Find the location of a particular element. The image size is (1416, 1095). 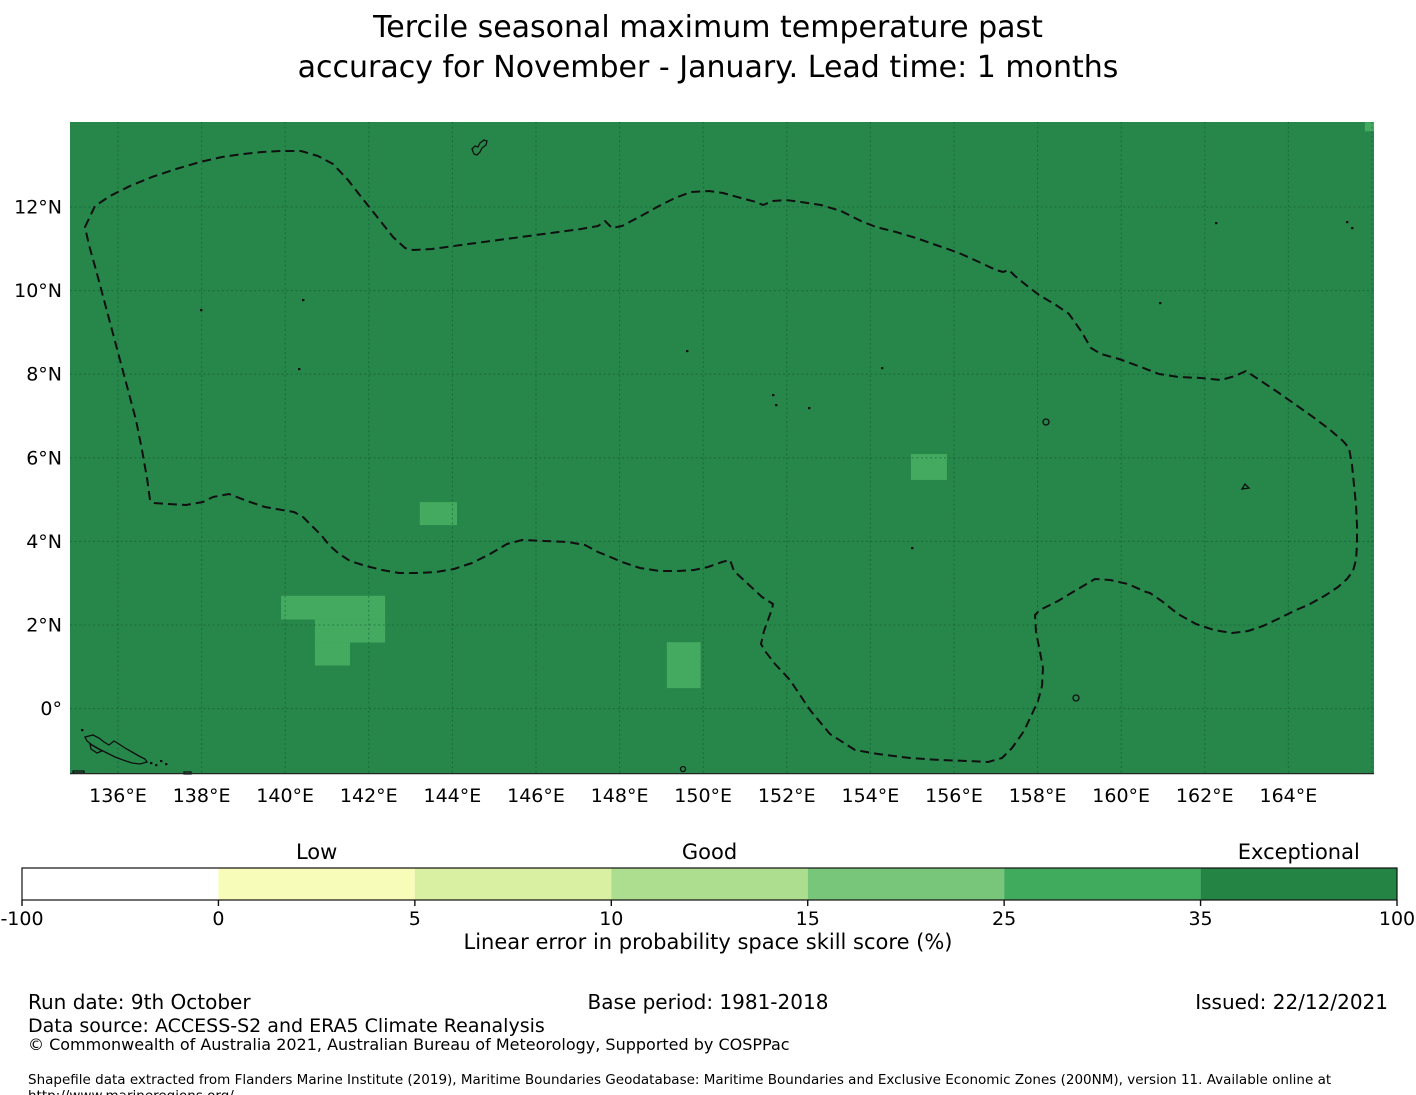

lat-tick-label: 10°N is located at coordinates (38, 291).